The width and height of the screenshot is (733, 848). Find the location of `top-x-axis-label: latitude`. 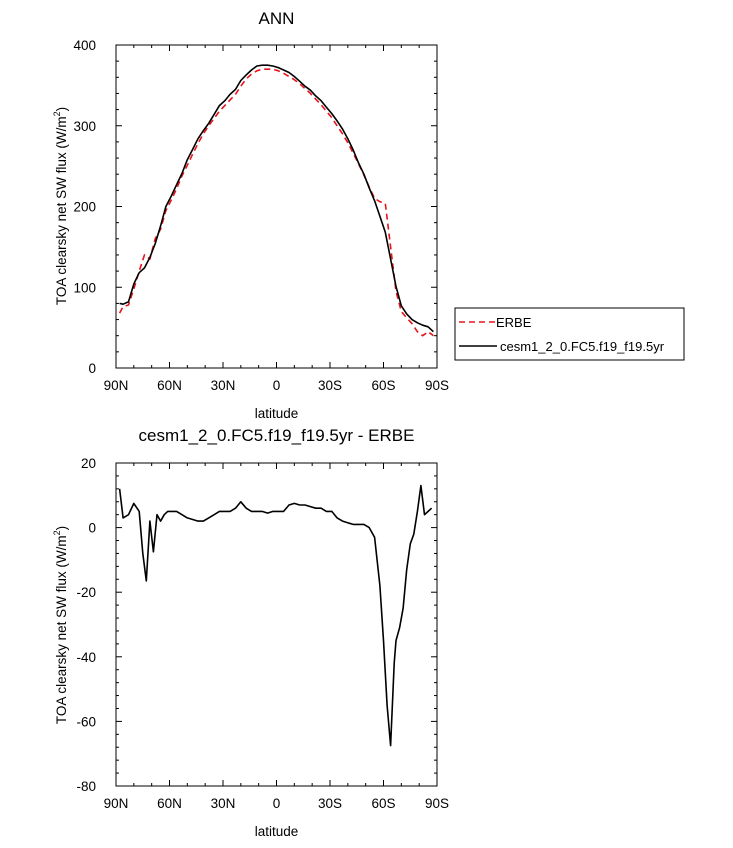

top-x-axis-label: latitude is located at coordinates (277, 413).